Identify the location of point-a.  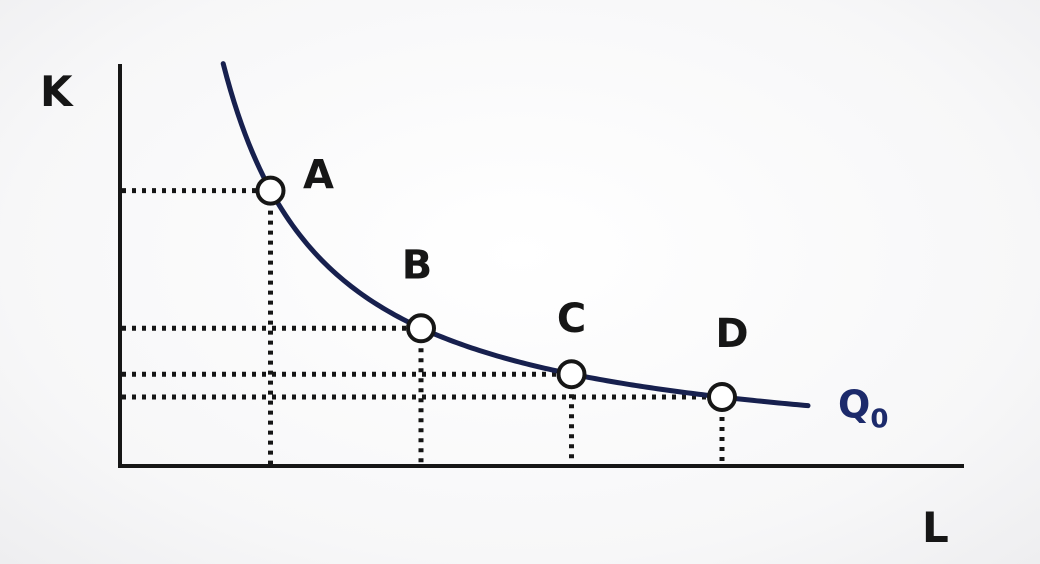
(270, 190).